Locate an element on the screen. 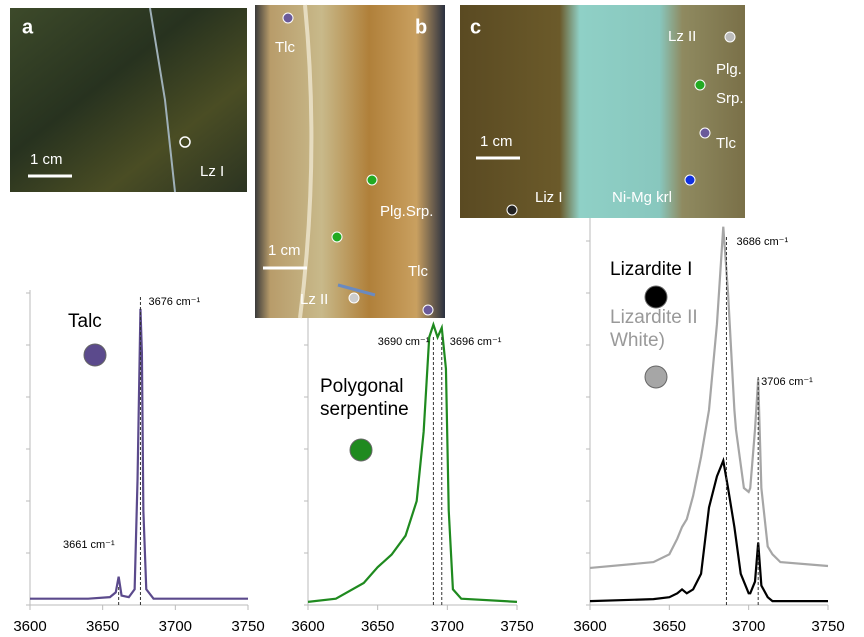  peak-label: 3706 cm⁻¹ is located at coordinates (787, 382).